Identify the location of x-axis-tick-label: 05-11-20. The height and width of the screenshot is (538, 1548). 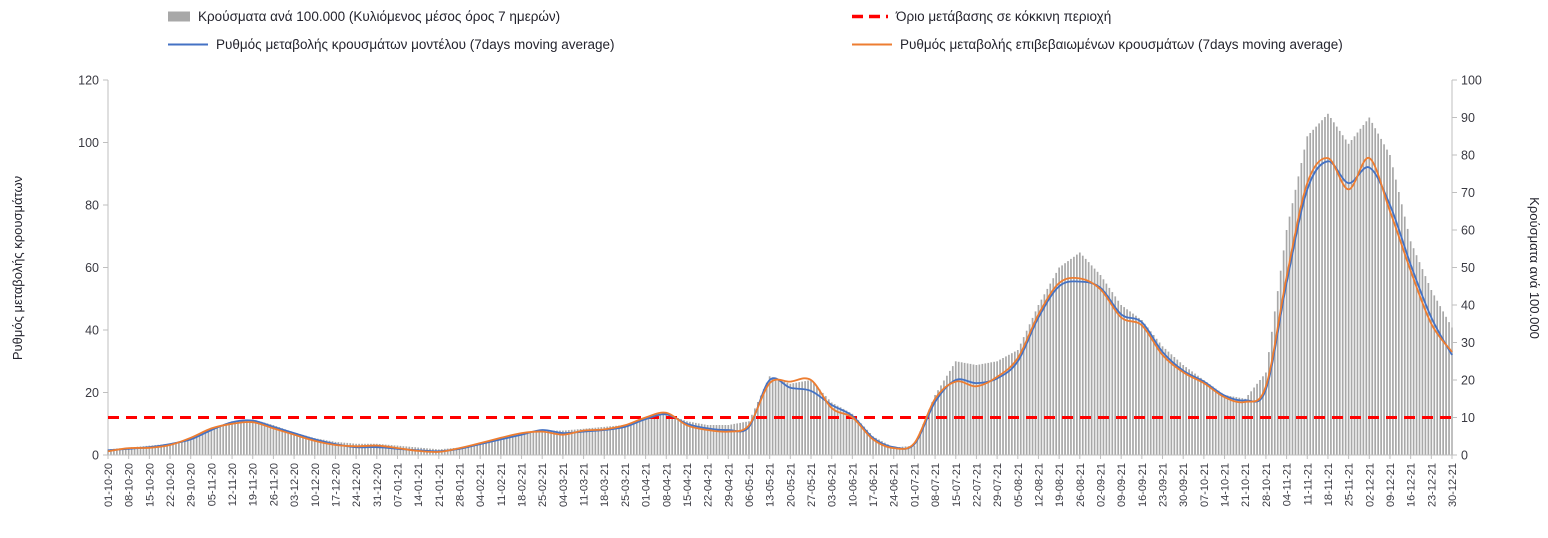
(212, 484).